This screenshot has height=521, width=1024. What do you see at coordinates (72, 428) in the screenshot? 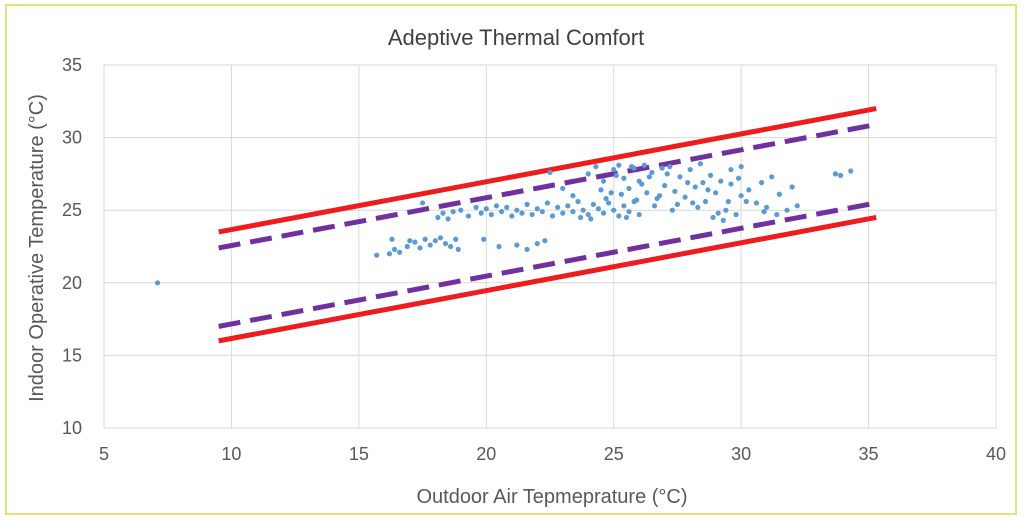
I see `y-tick-label: 10` at bounding box center [72, 428].